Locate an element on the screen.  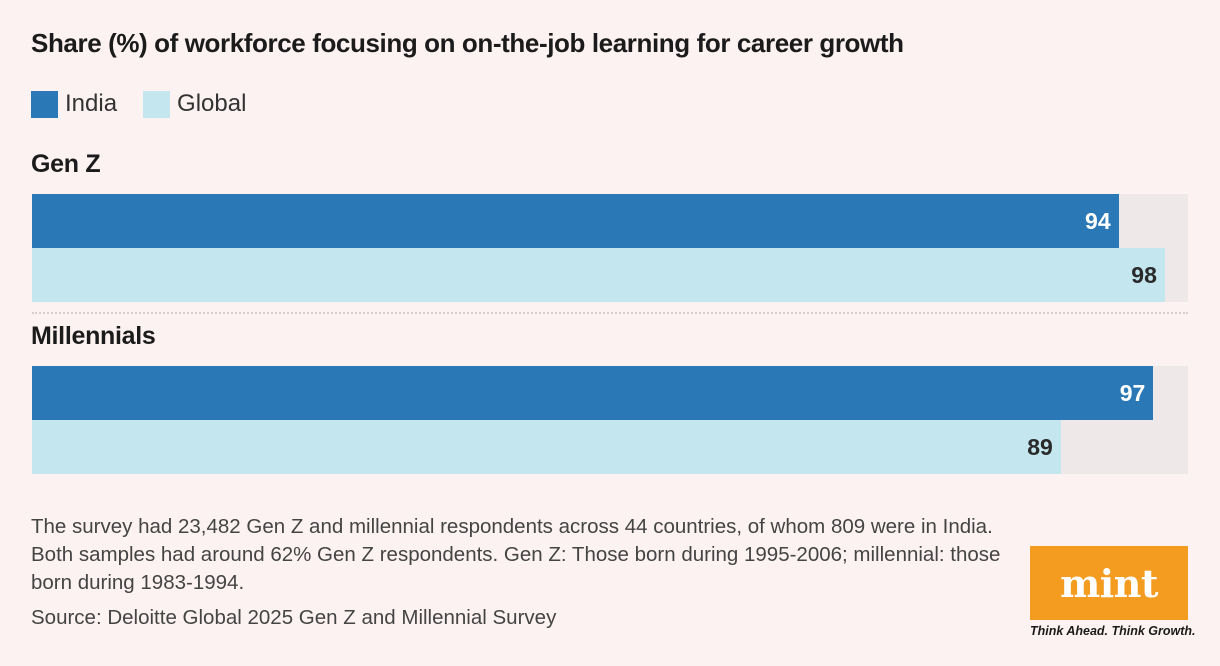
bar-value-millennials-global: 89 is located at coordinates (1040, 447).